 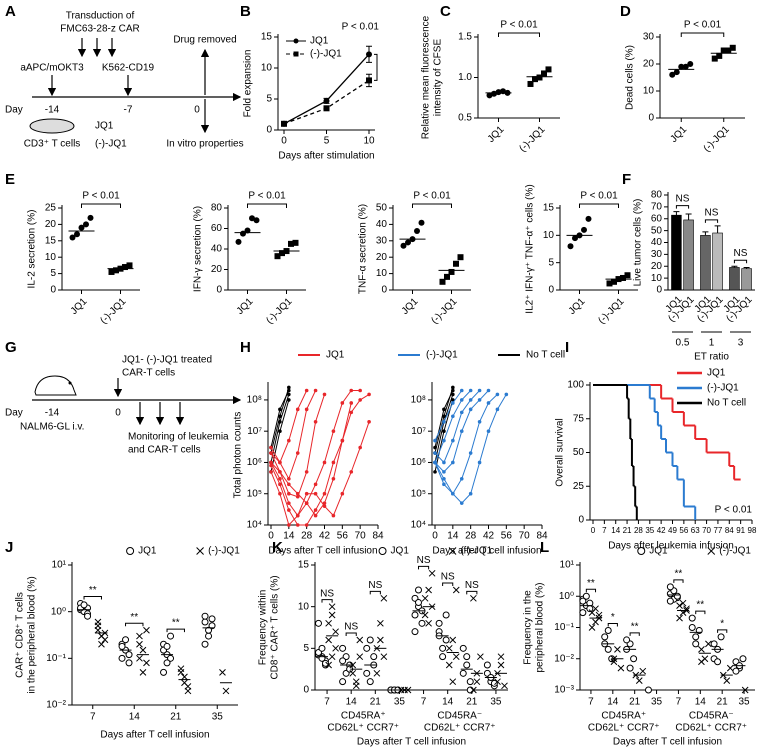 What do you see at coordinates (465, 118) in the screenshot?
I see `y-tick-label: 0.5` at bounding box center [465, 118].